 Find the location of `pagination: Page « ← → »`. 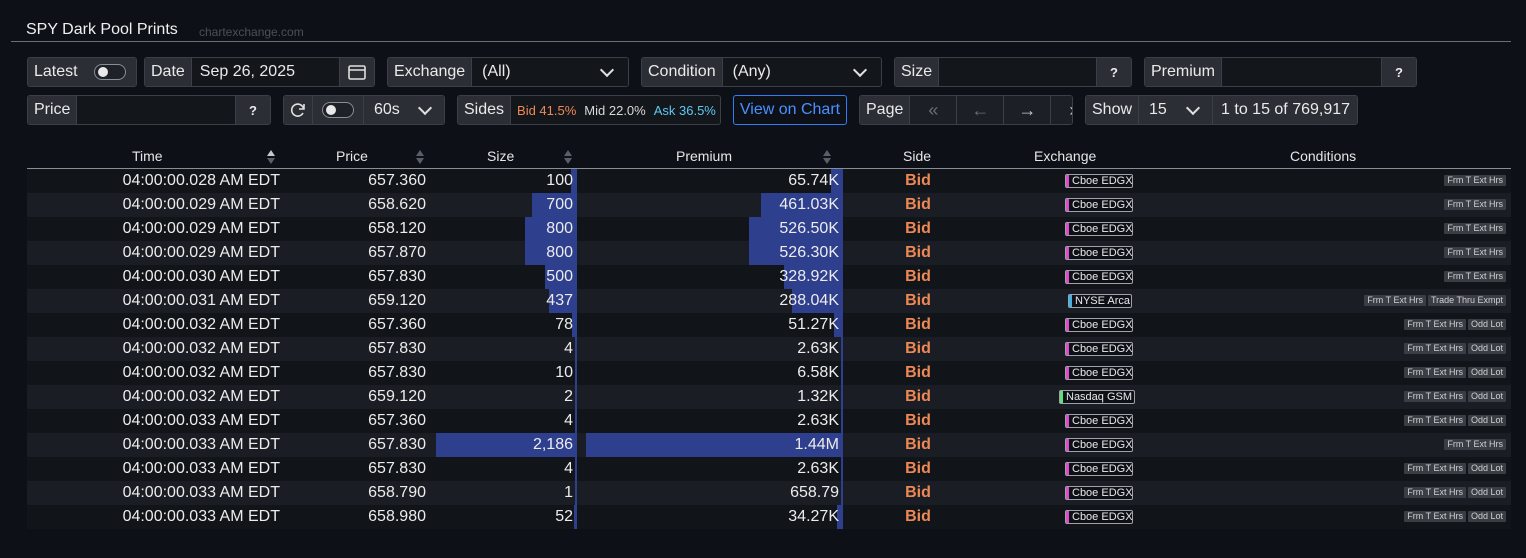

pagination: Page « ← → » is located at coordinates (966, 110).